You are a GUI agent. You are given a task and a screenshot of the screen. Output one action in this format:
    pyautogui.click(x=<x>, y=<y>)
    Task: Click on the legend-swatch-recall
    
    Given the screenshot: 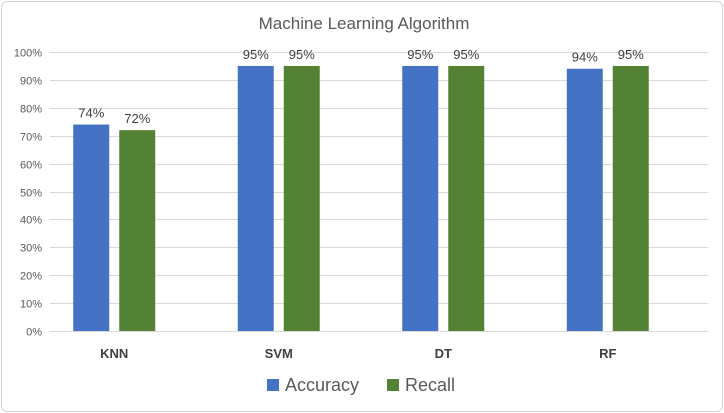 What is the action you would take?
    pyautogui.click(x=393, y=385)
    